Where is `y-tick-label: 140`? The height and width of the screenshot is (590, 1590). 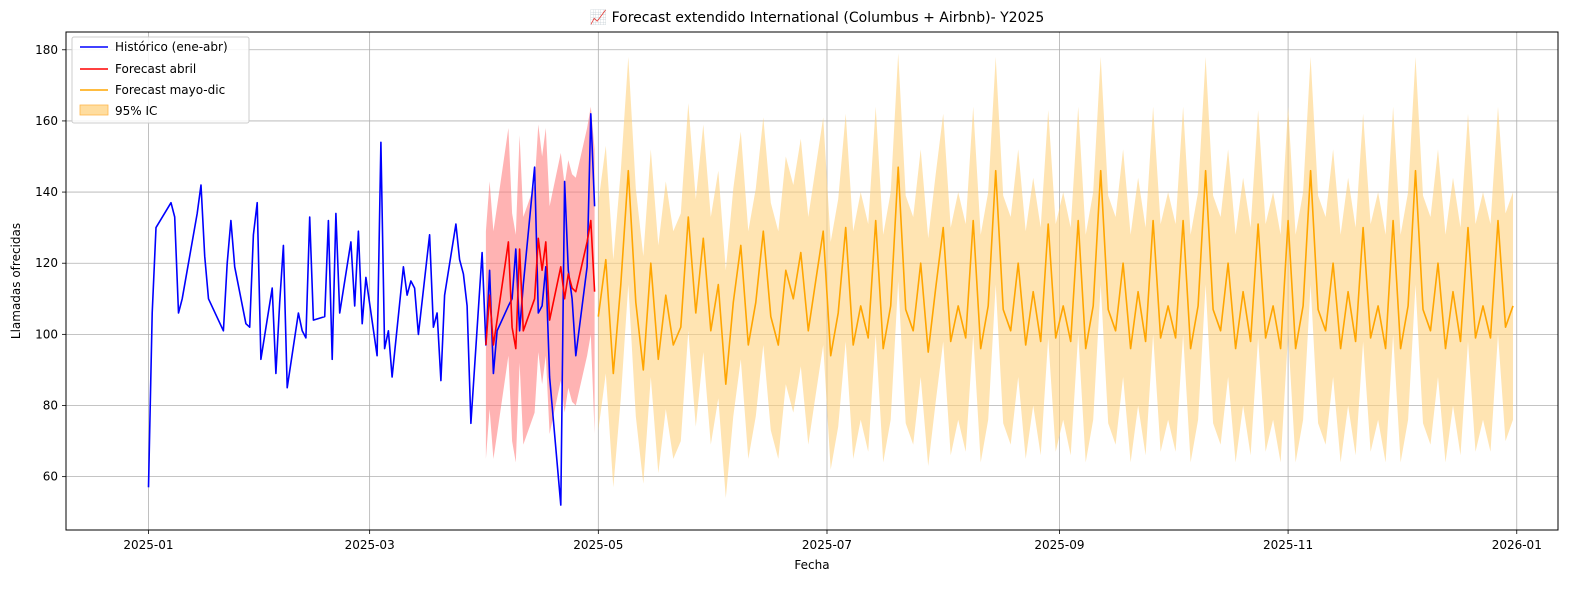
y-tick-label: 140 is located at coordinates (46, 192).